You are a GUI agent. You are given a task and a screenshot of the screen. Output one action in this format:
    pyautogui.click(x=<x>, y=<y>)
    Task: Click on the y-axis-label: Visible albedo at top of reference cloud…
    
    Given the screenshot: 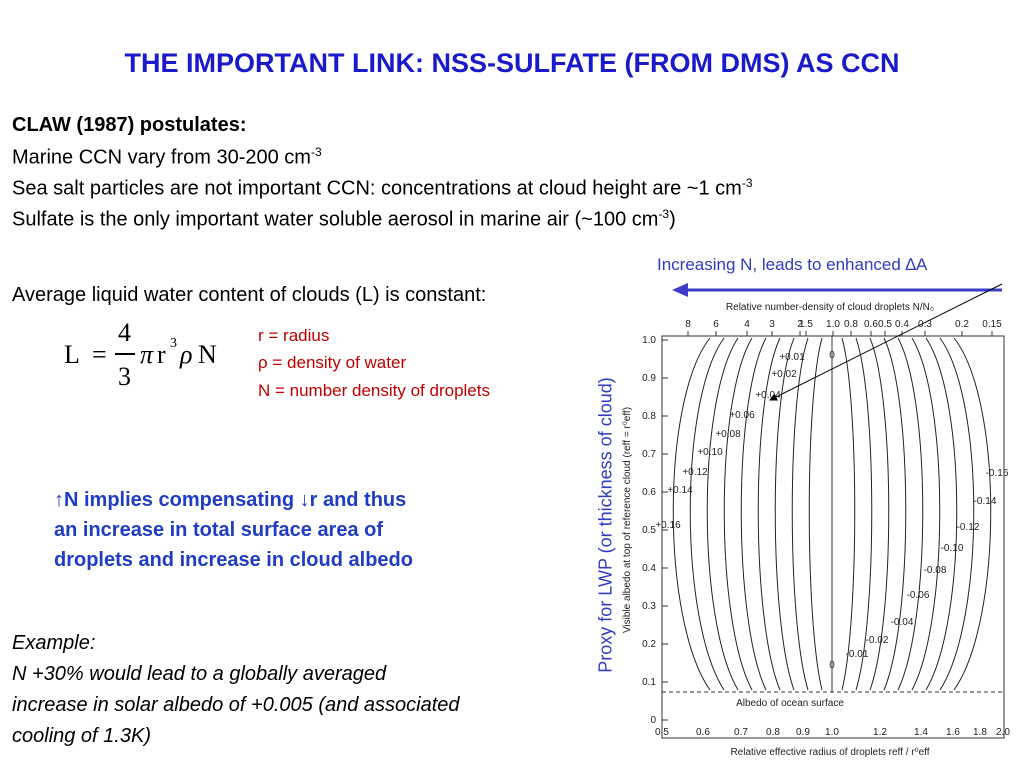 What is the action you would take?
    pyautogui.click(x=627, y=520)
    